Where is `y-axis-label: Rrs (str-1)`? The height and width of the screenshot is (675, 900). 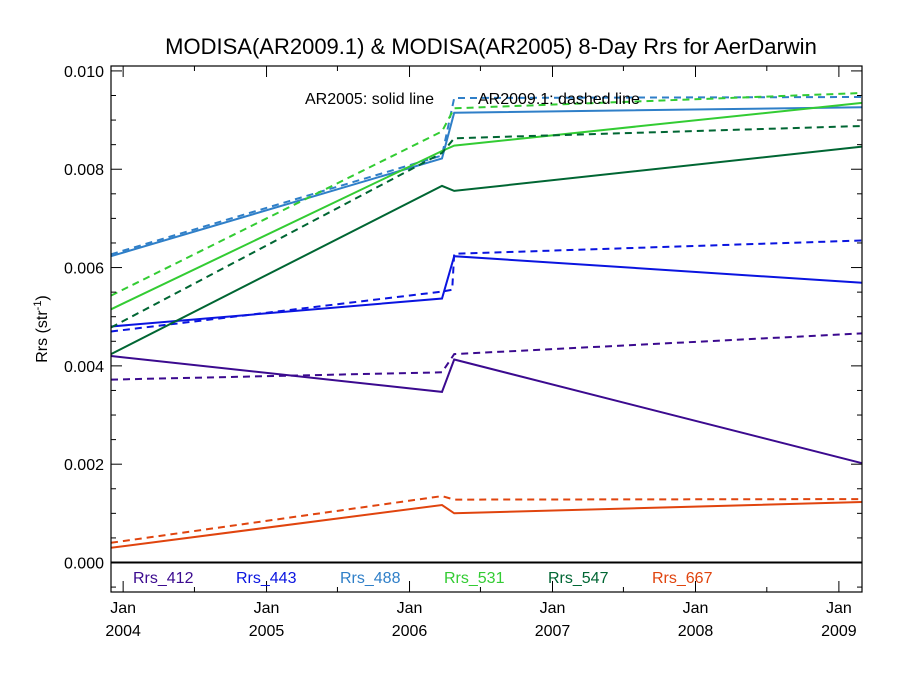 y-axis-label: Rrs (str-1) is located at coordinates (41, 329).